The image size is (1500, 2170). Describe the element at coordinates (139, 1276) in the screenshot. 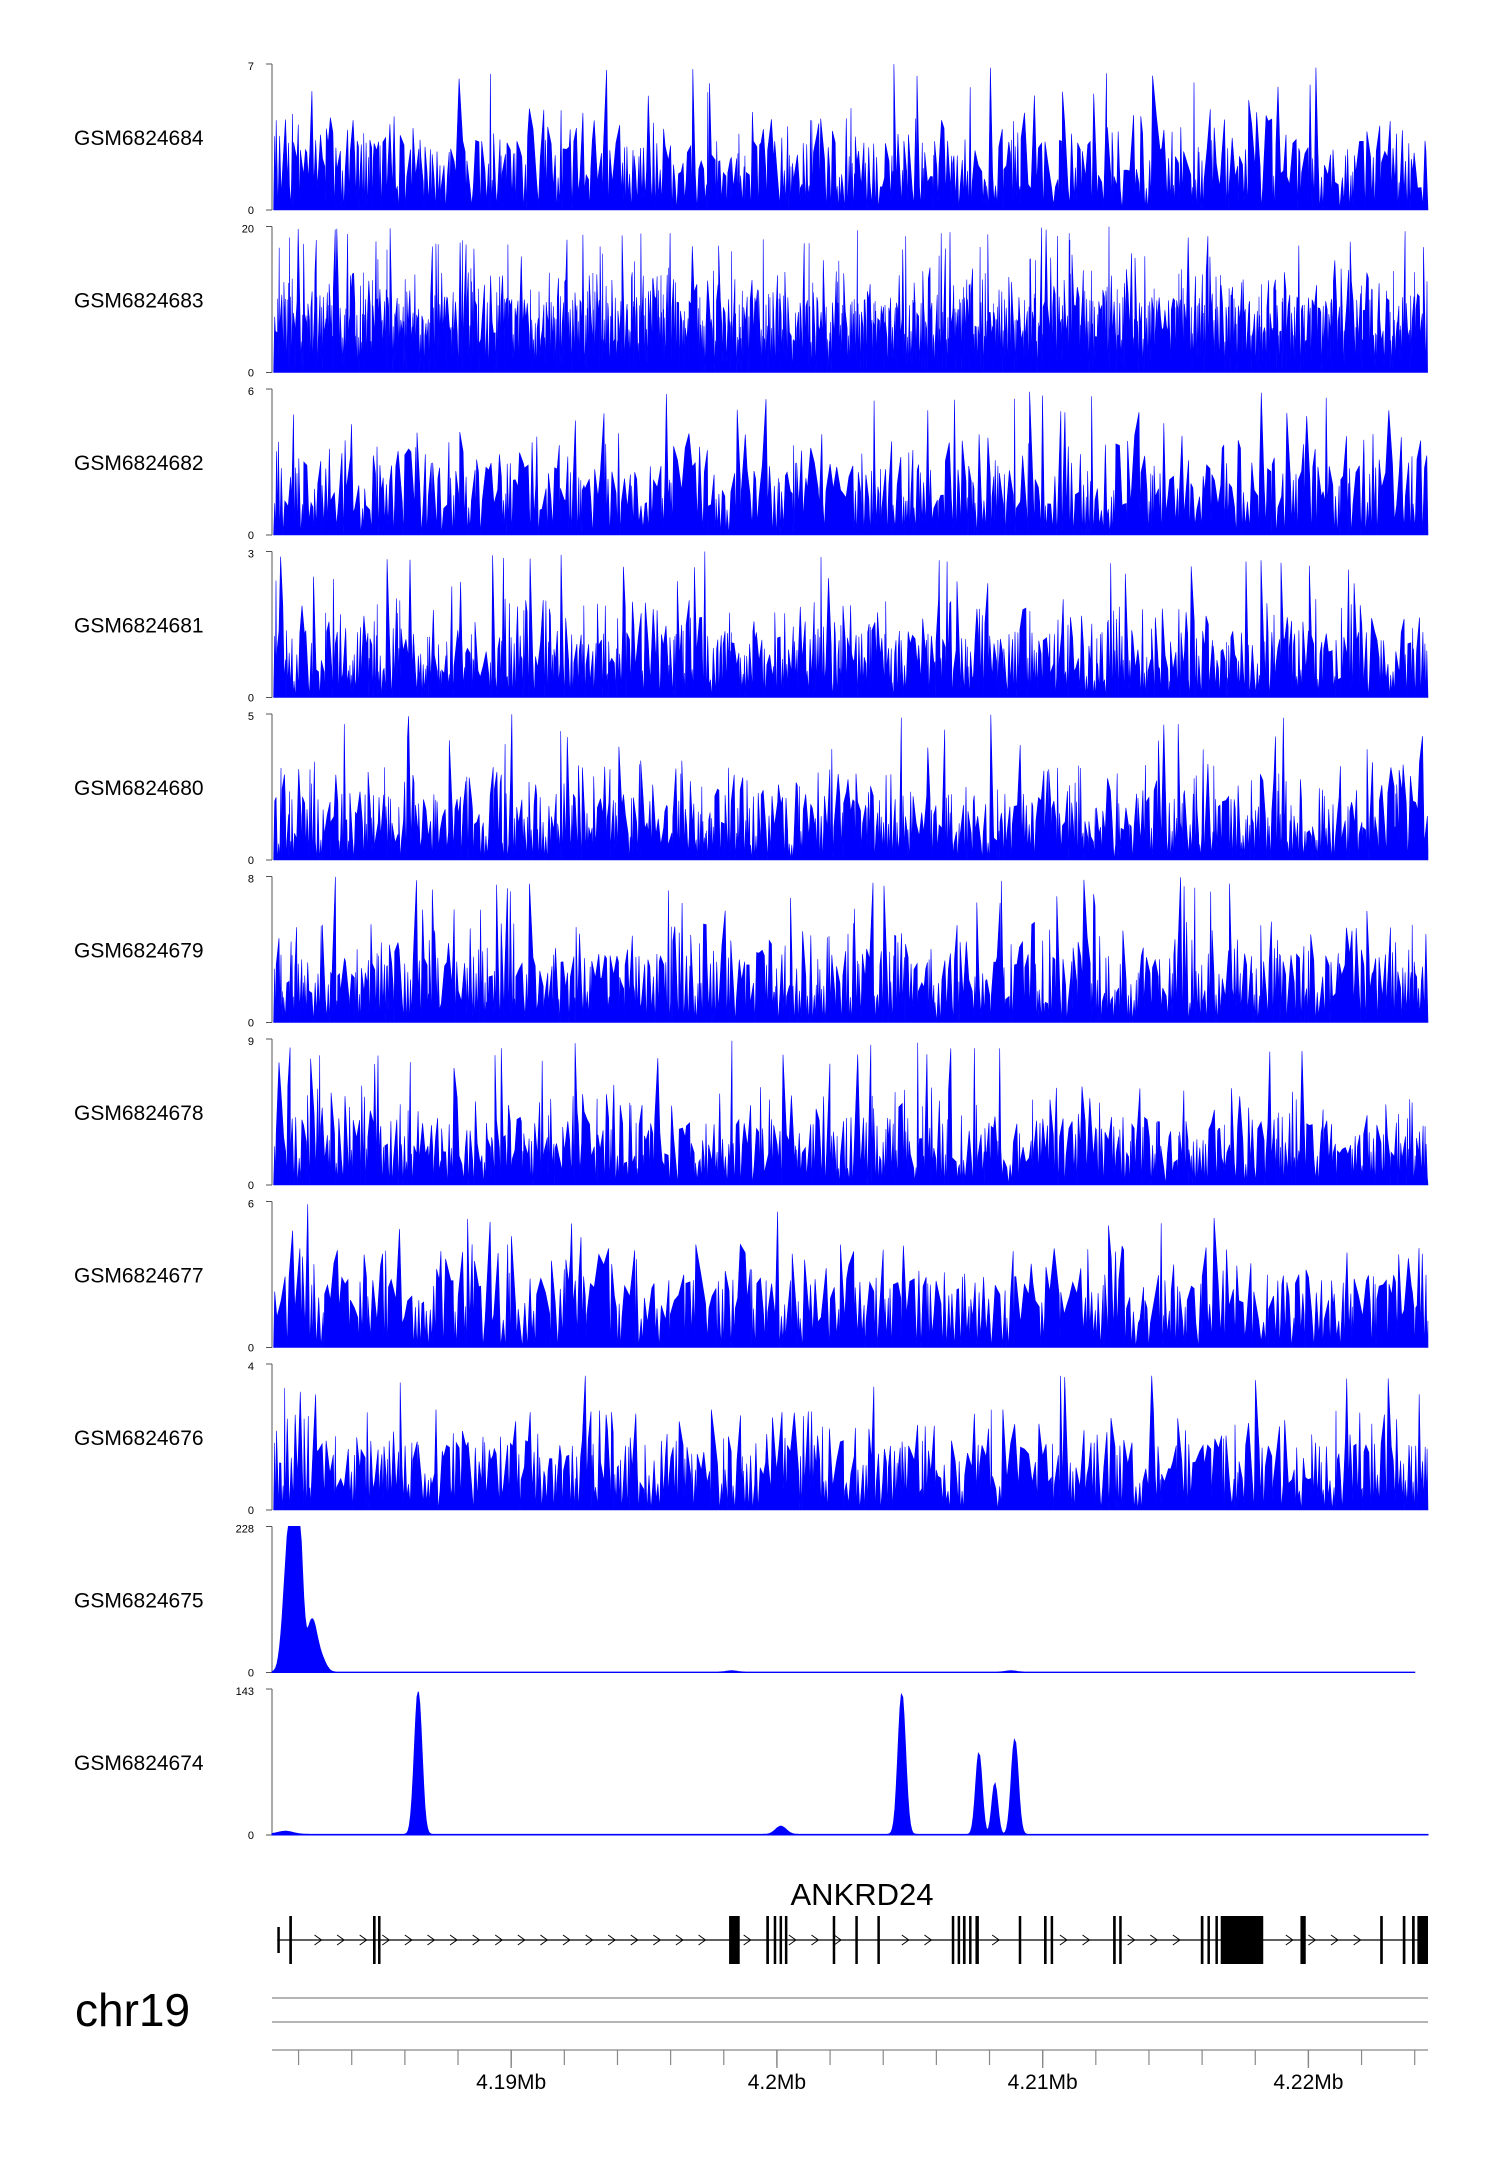

I see `track-name-label: GSM6824677` at that location.